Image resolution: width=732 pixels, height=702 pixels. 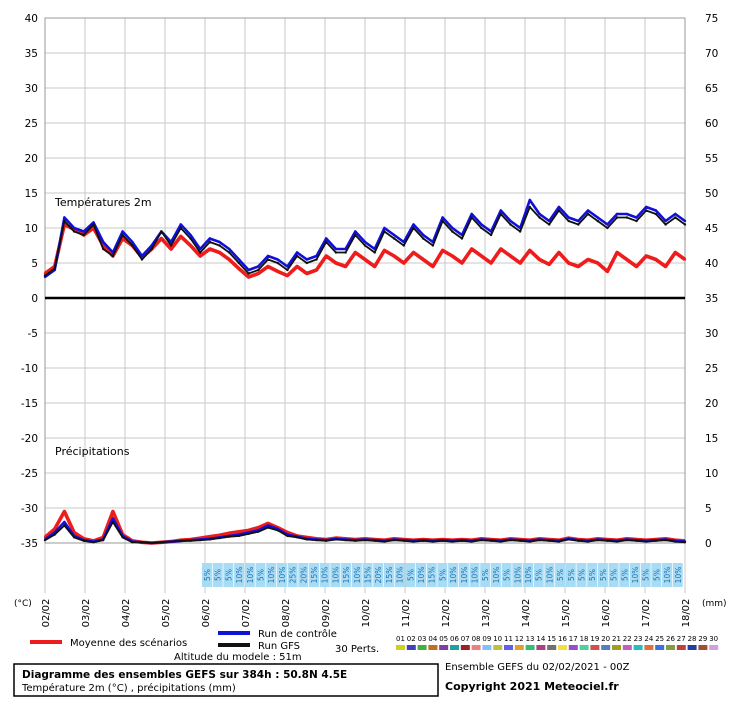 What do you see at coordinates (646, 613) in the screenshot?
I see `x-date-label: 17/02` at bounding box center [646, 613].